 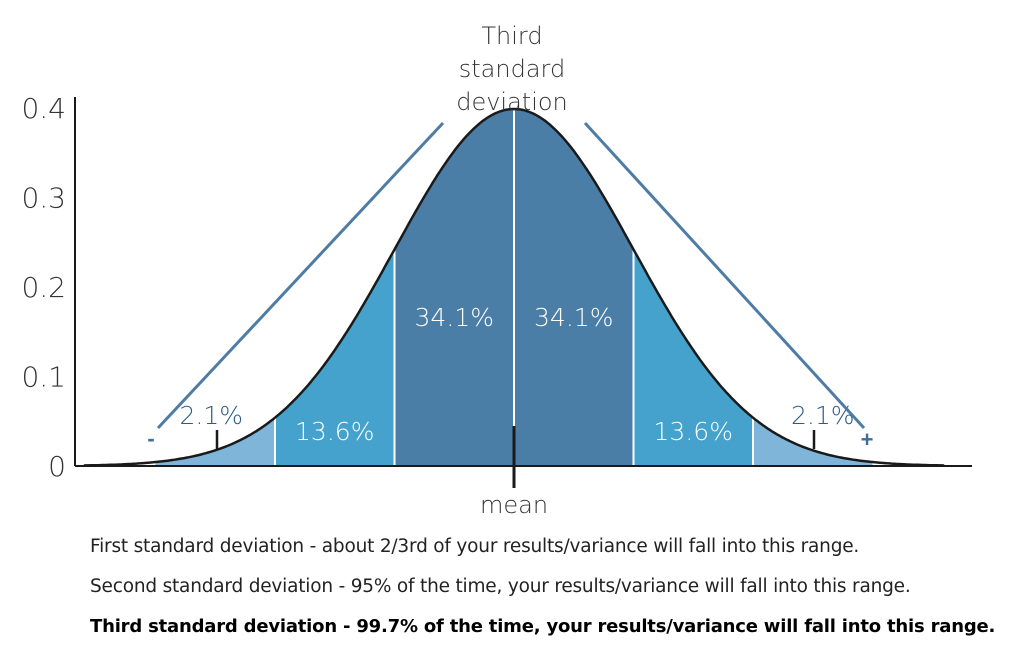 What do you see at coordinates (724, 275) in the screenshot?
I see `bracket-right-line` at bounding box center [724, 275].